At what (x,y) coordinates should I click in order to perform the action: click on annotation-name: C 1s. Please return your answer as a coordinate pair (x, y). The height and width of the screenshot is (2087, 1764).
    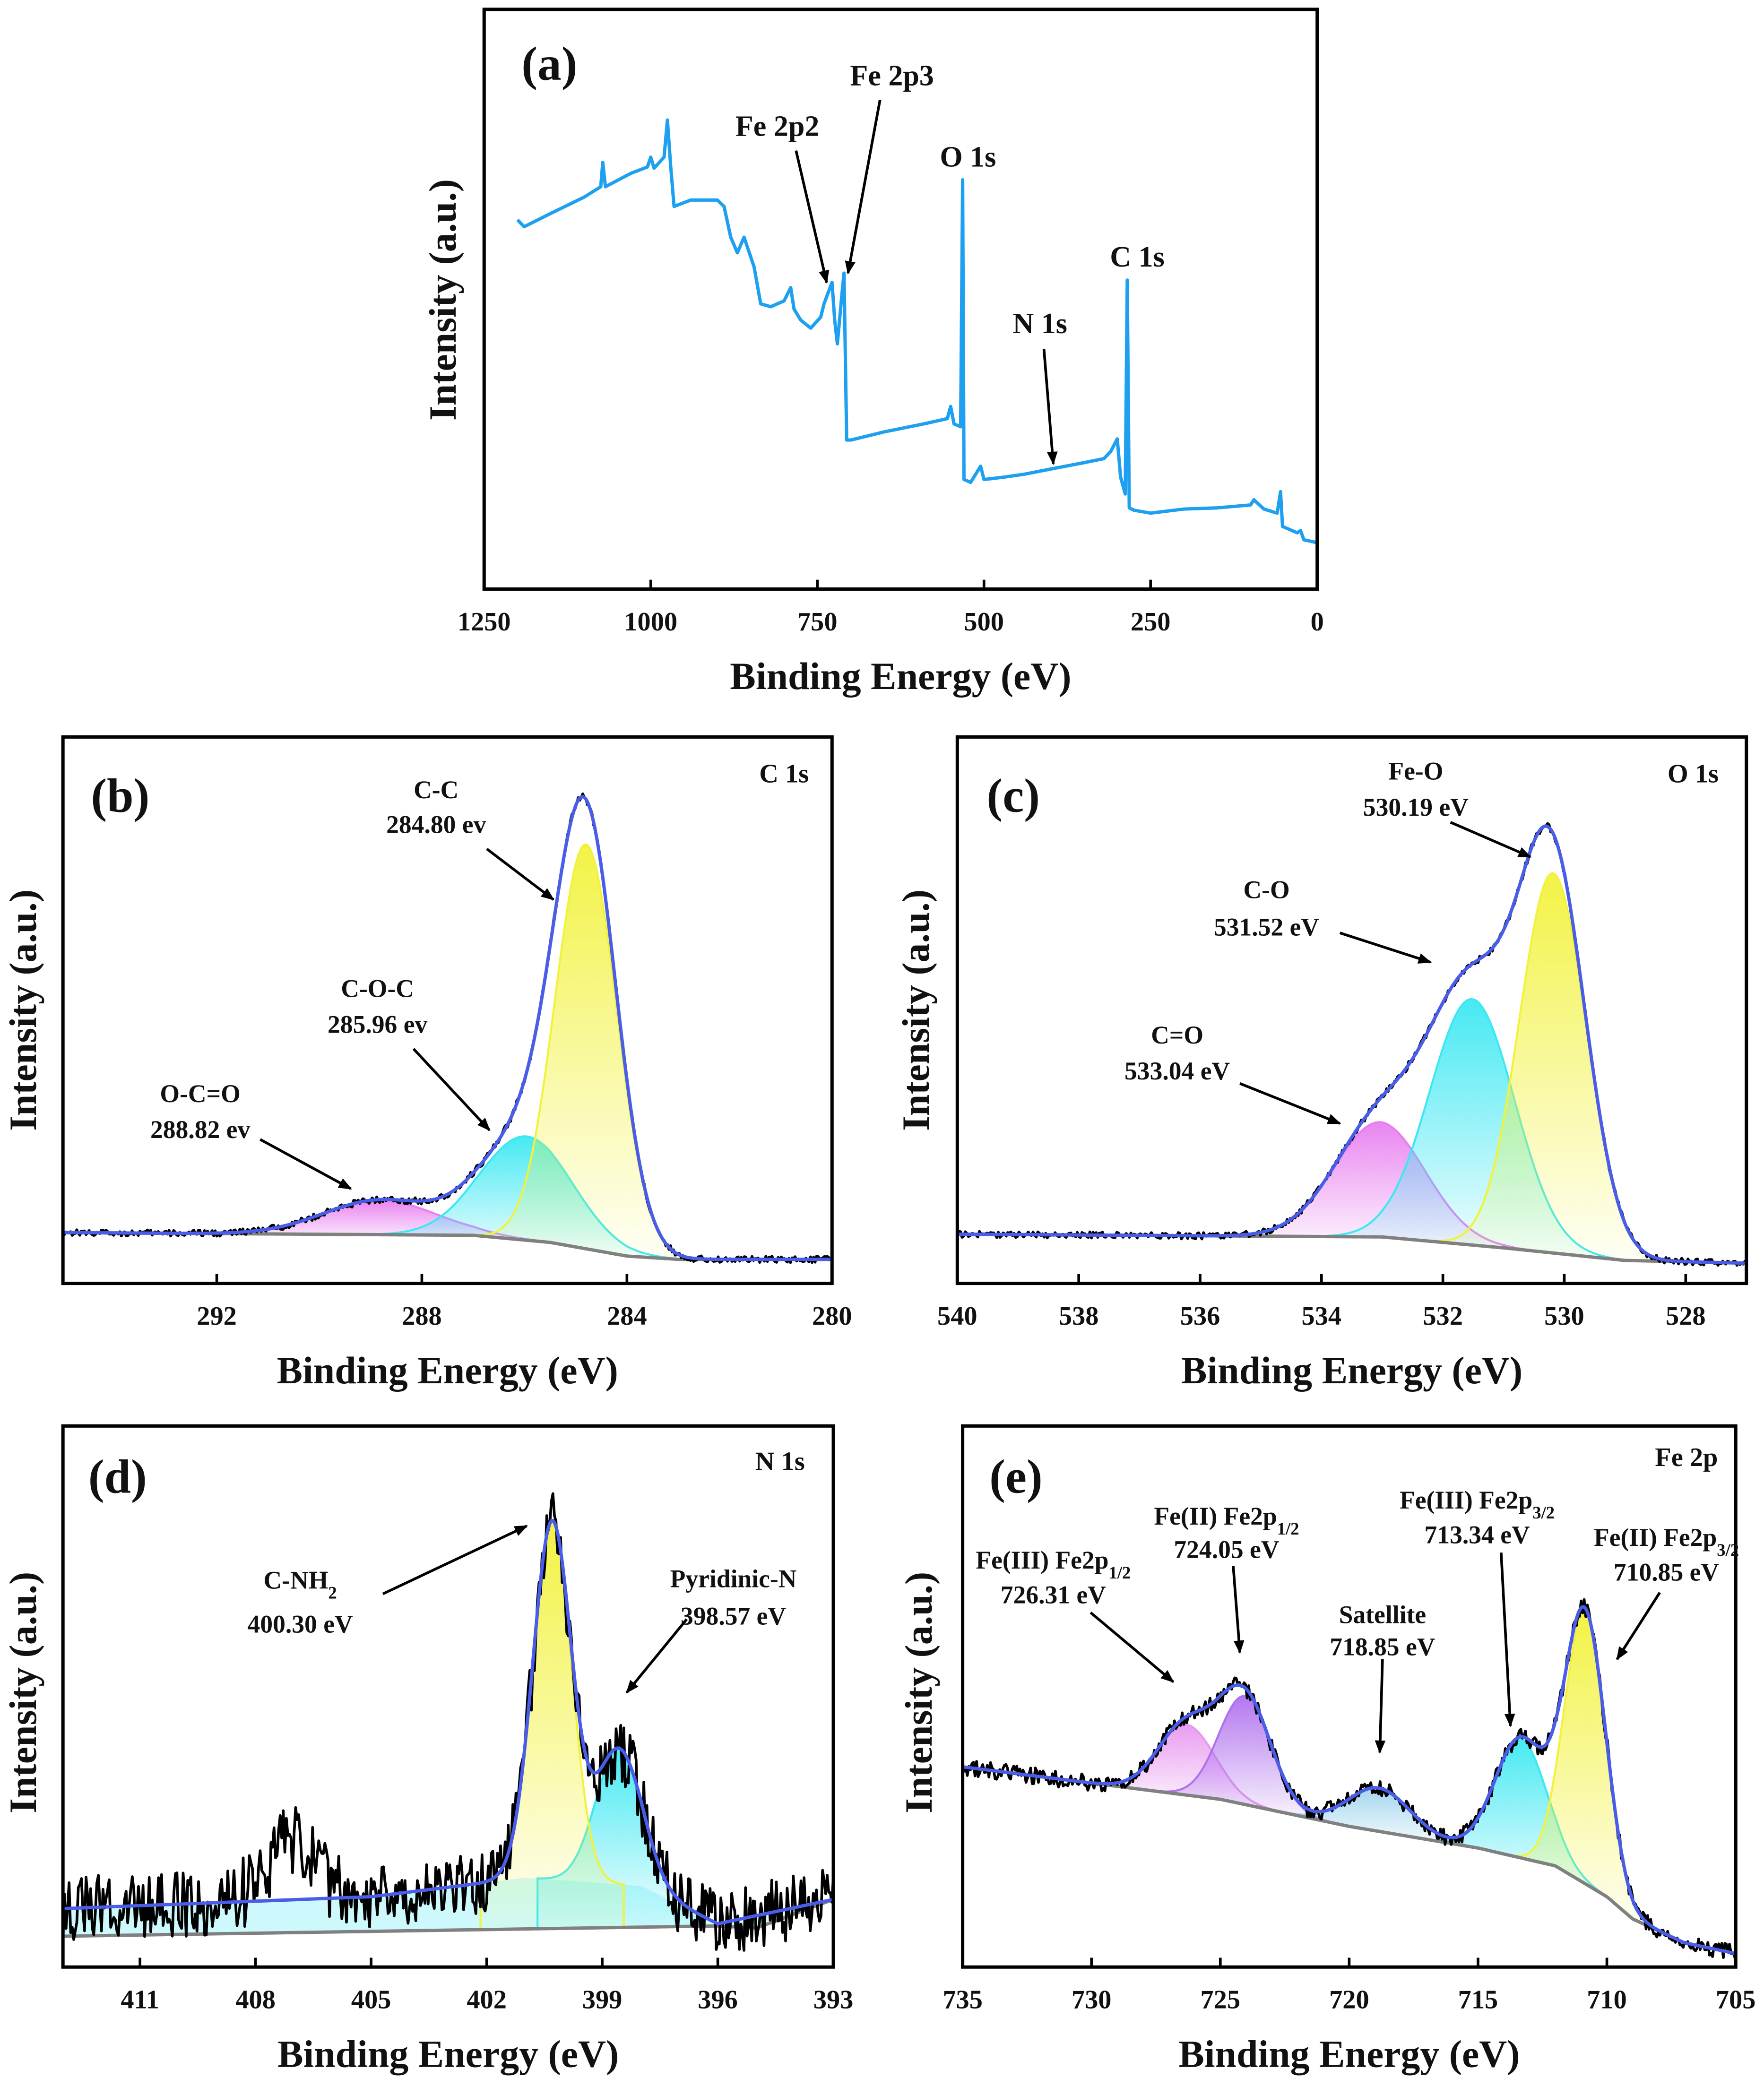
    Looking at the image, I should click on (1137, 257).